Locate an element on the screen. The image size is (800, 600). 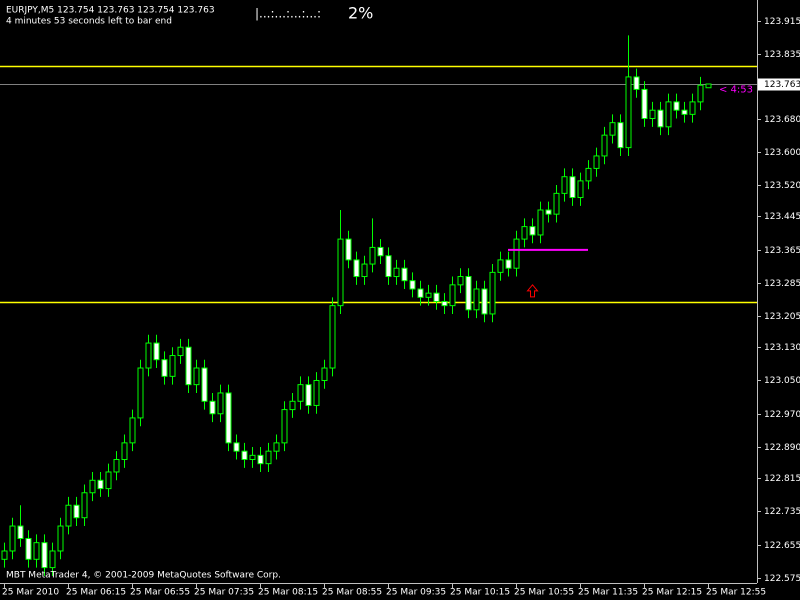
y-tick-label: 122.655 is located at coordinates (782, 546).